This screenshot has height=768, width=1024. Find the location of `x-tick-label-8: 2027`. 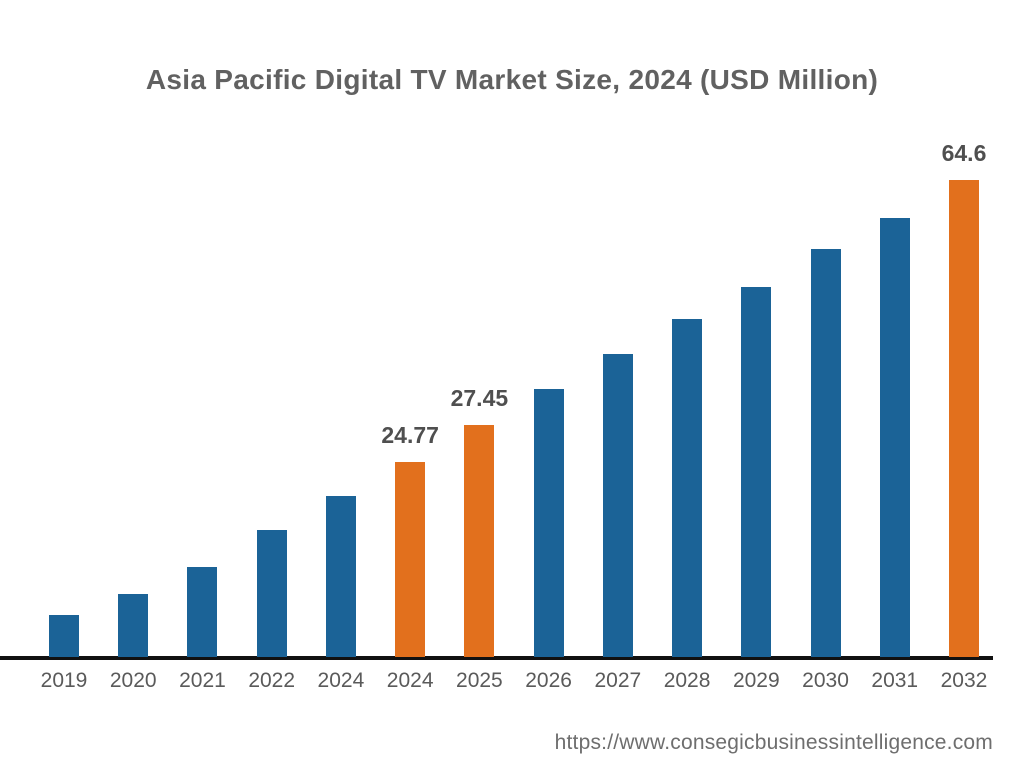

x-tick-label-8: 2027 is located at coordinates (618, 680).